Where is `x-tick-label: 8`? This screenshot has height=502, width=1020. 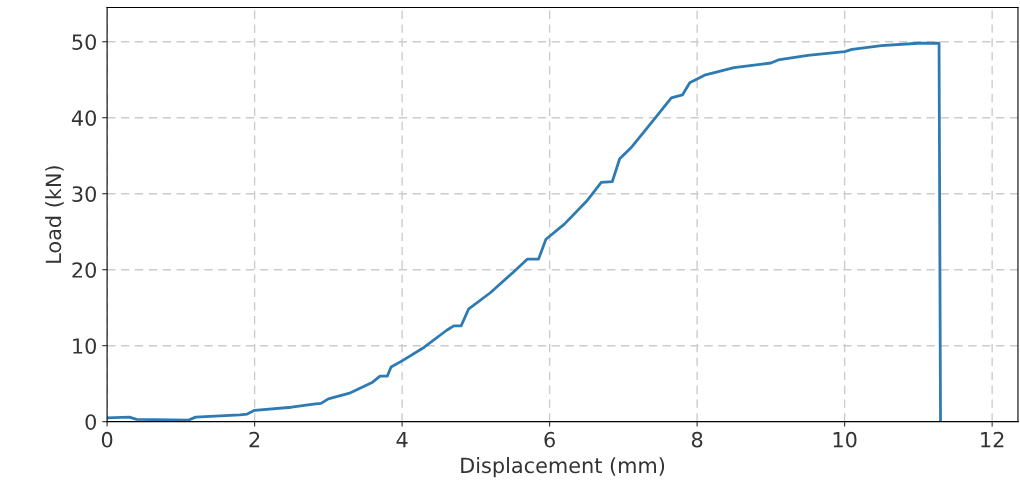 x-tick-label: 8 is located at coordinates (697, 439).